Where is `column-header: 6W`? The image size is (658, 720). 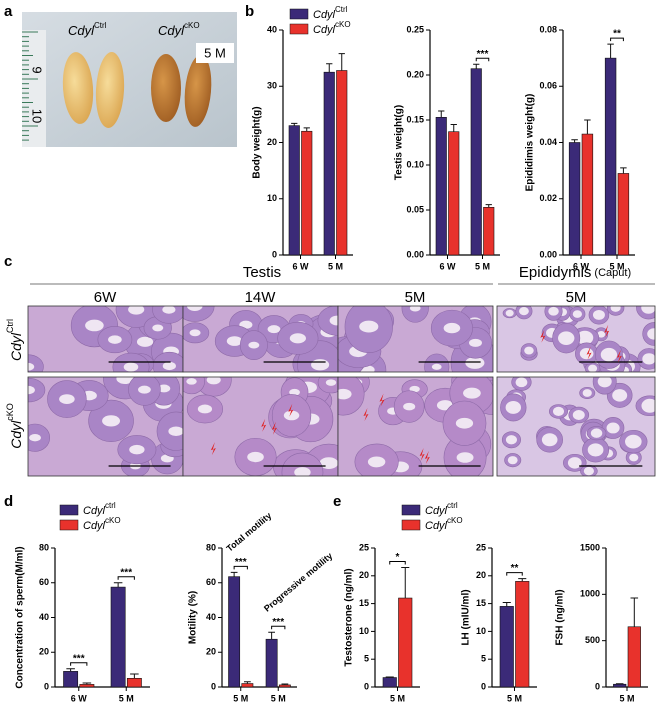 column-header: 6W is located at coordinates (105, 297).